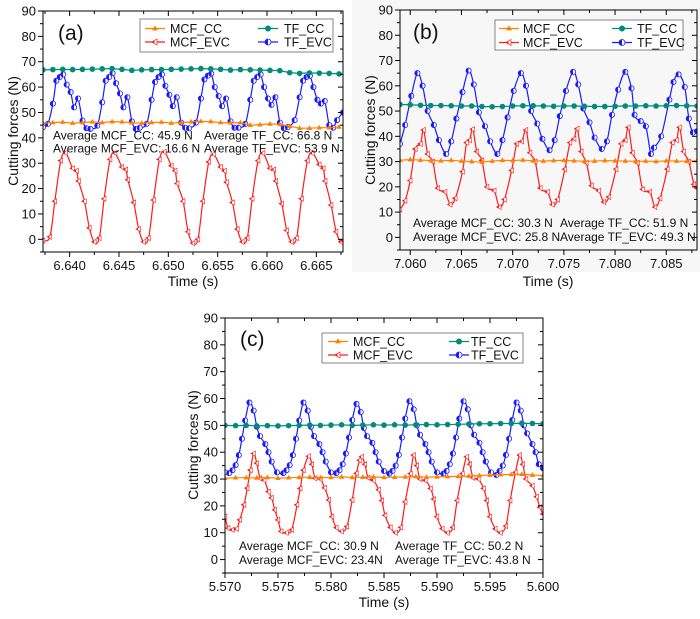  What do you see at coordinates (564, 263) in the screenshot?
I see `x-tick-label: 7.075` at bounding box center [564, 263].